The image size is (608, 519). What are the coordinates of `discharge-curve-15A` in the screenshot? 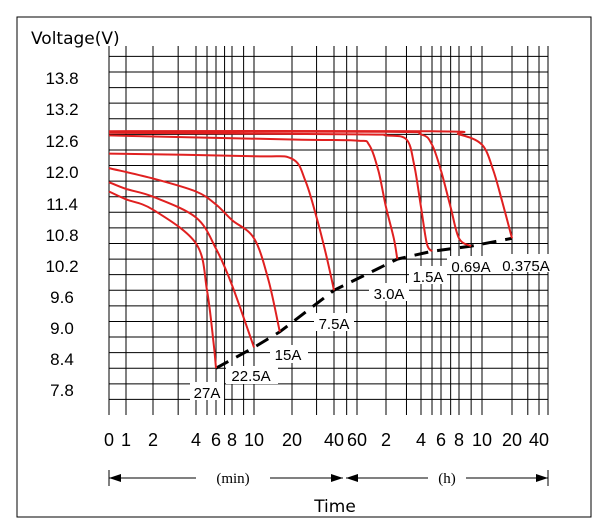 It's located at (194, 250).